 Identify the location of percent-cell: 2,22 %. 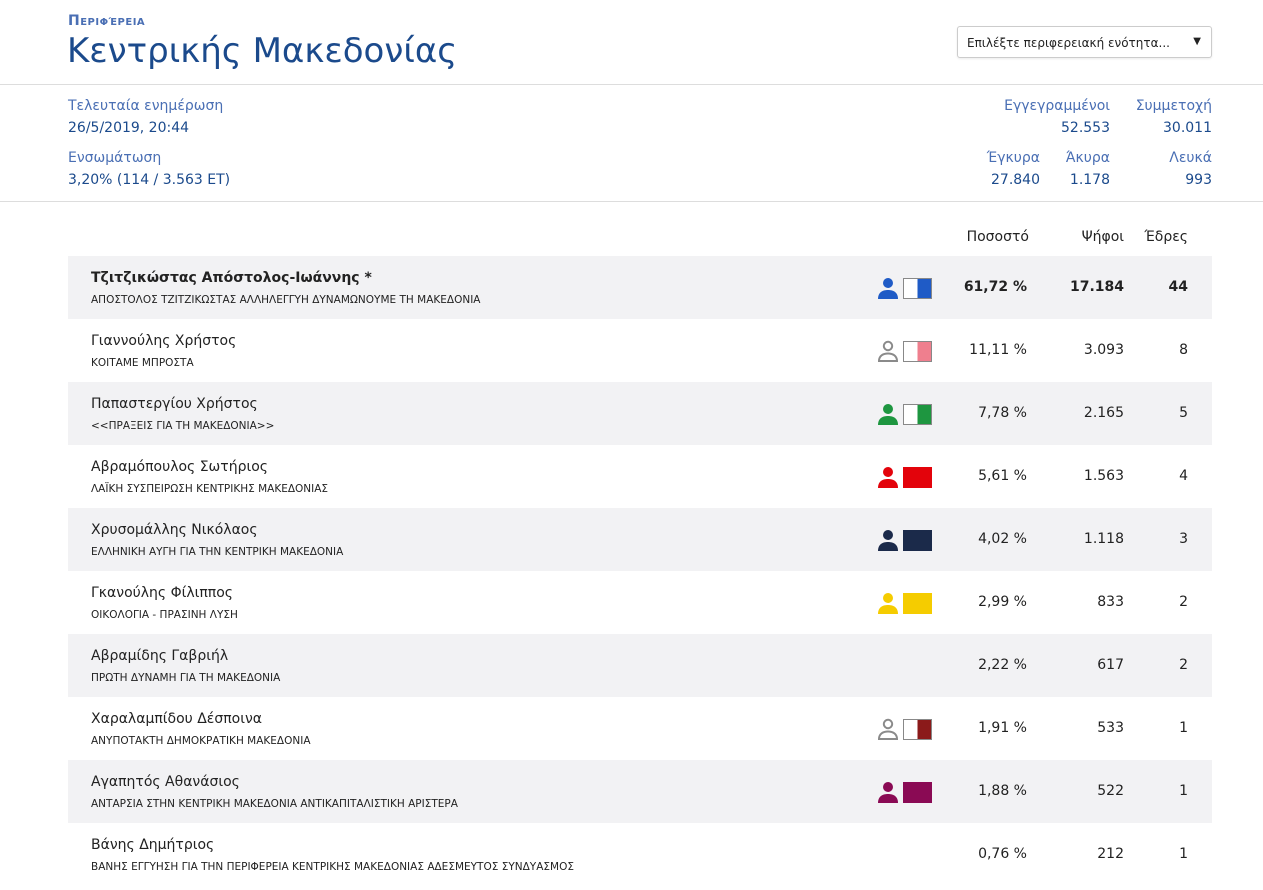
(1002, 665).